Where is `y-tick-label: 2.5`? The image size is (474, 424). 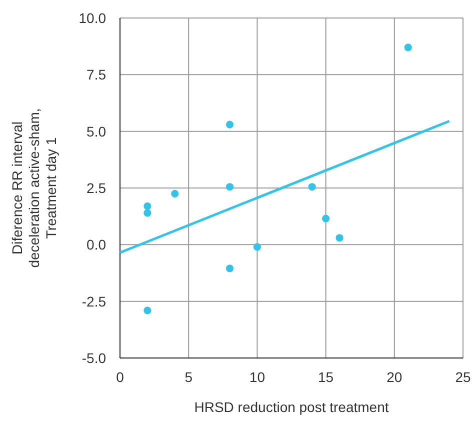
y-tick-label: 2.5 is located at coordinates (96, 188).